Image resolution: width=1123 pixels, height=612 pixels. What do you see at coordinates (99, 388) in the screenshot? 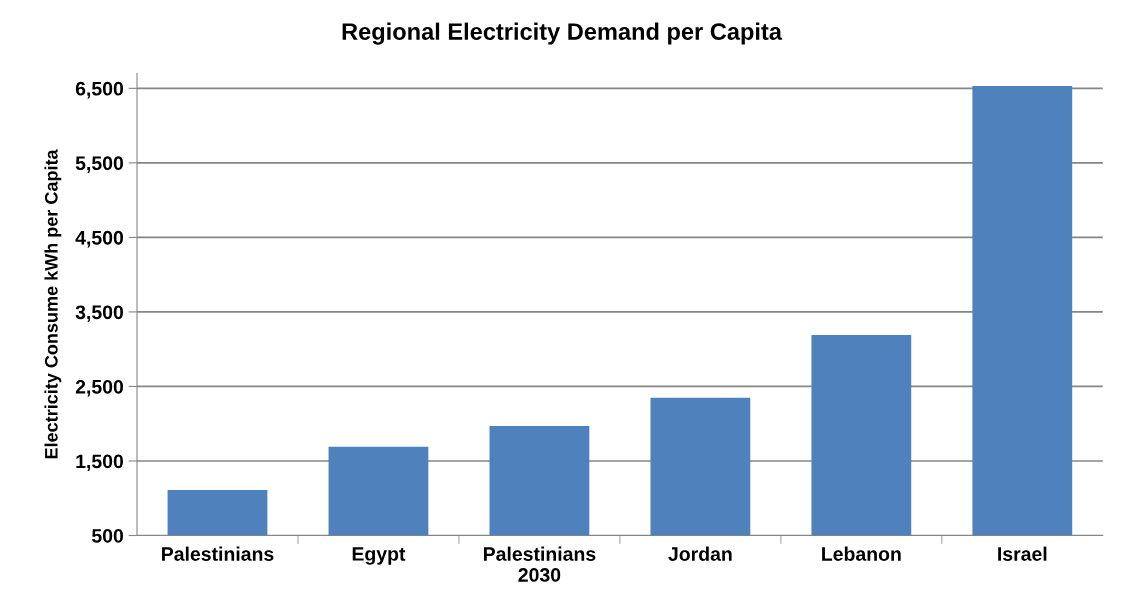
I see `y-tick-label: 2,500` at bounding box center [99, 388].